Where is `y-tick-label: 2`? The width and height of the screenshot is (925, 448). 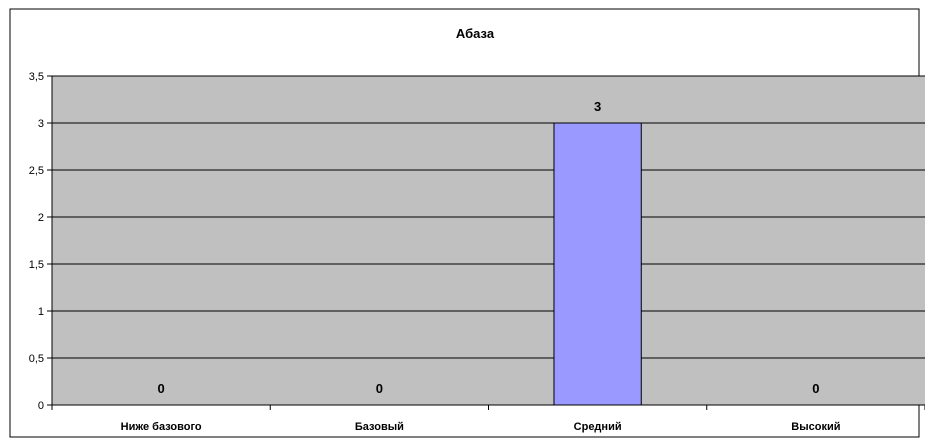 y-tick-label: 2 is located at coordinates (41, 218).